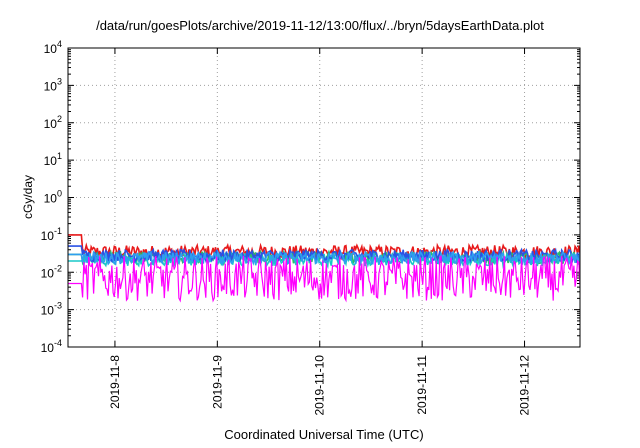 This screenshot has width=640, height=448. What do you see at coordinates (51, 309) in the screenshot?
I see `y-tick-label: 10⁻³` at bounding box center [51, 309].